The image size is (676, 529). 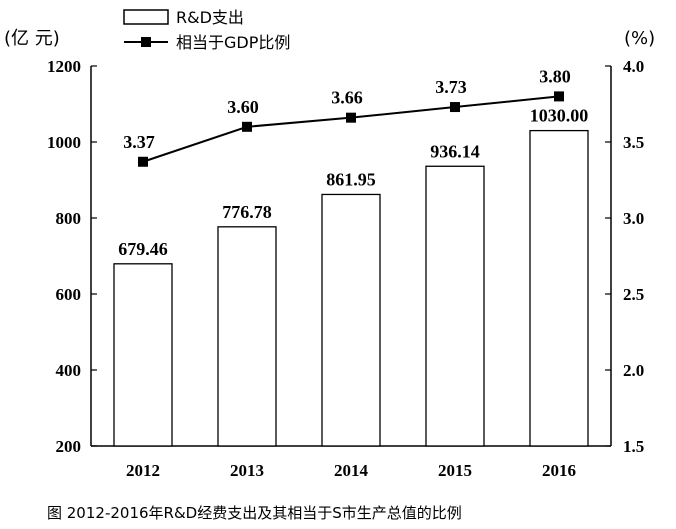 I want to click on right-tick-label: 3.0, so click(x=633, y=218).